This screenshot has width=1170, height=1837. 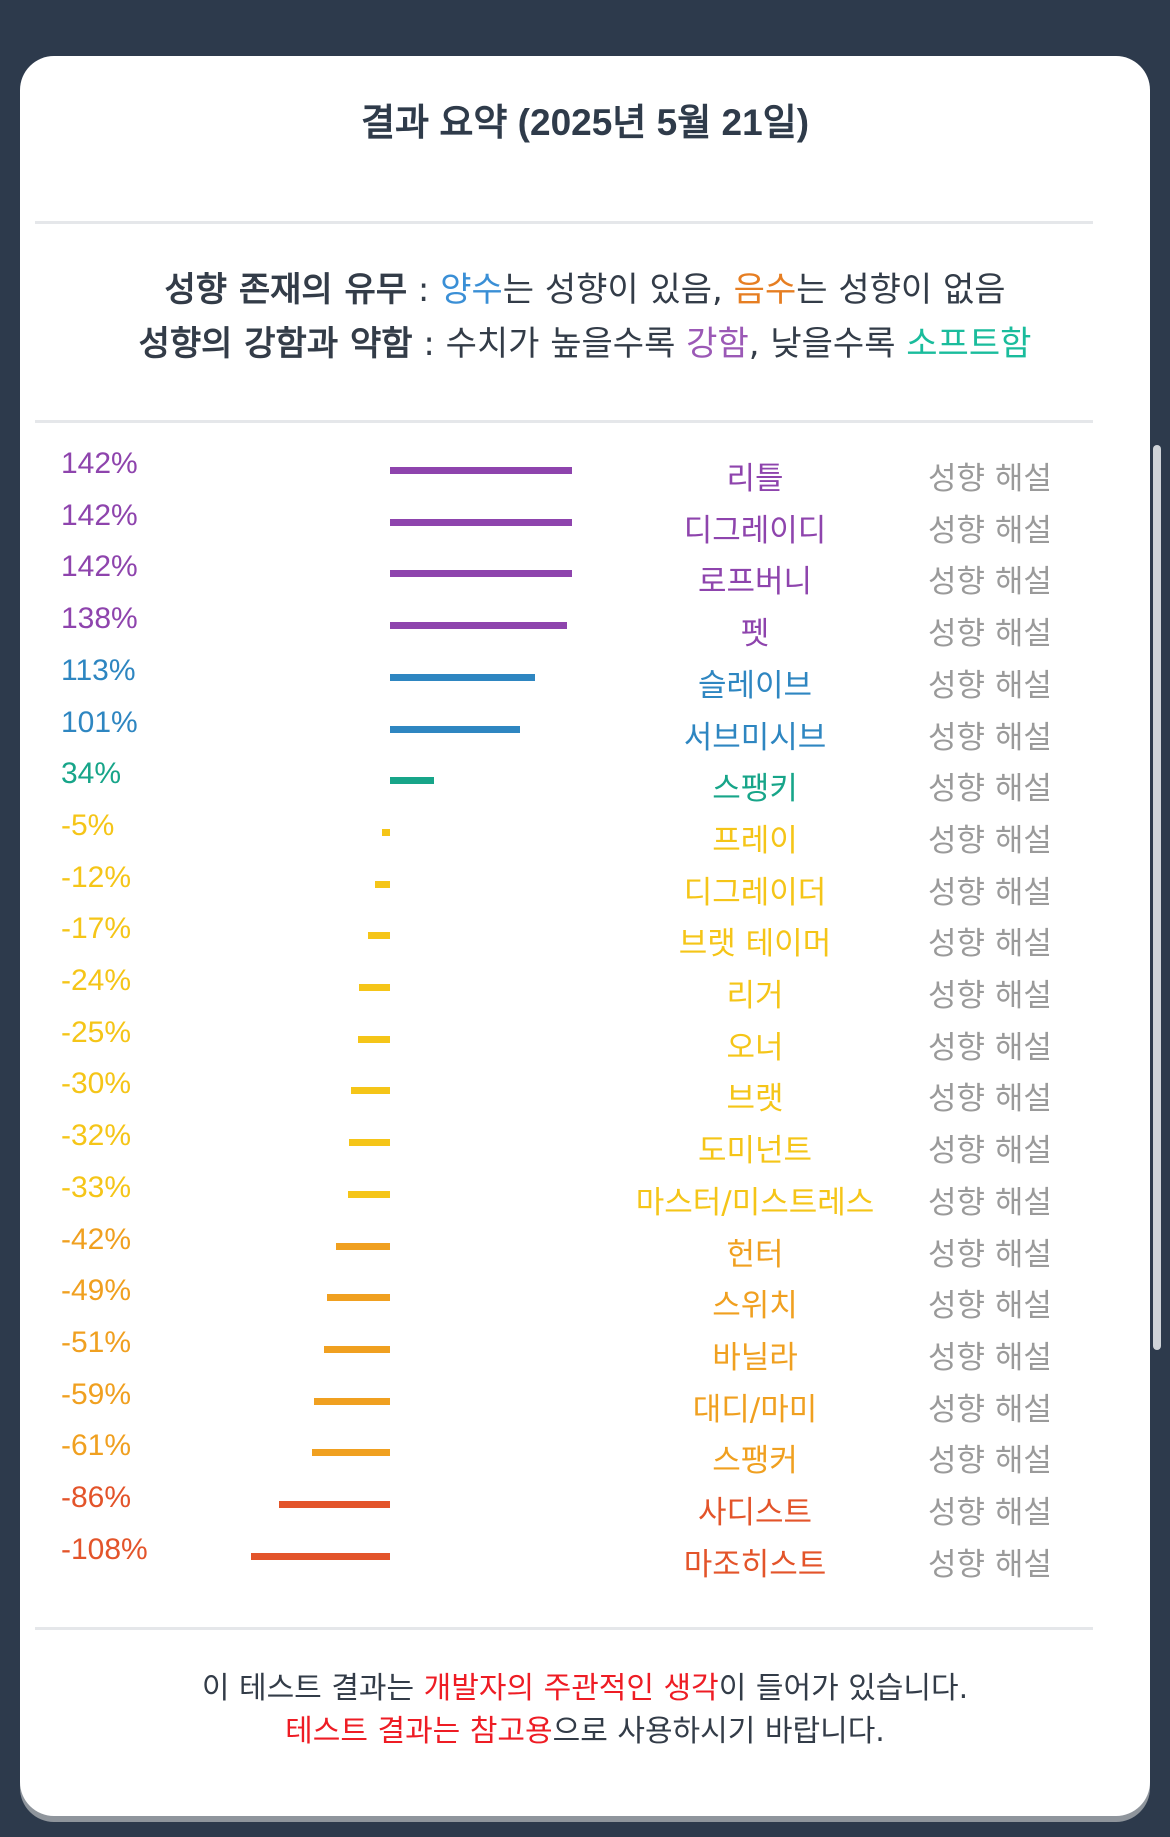 I want to click on footer-text: 이 테스트 결과는, so click(x=312, y=1688).